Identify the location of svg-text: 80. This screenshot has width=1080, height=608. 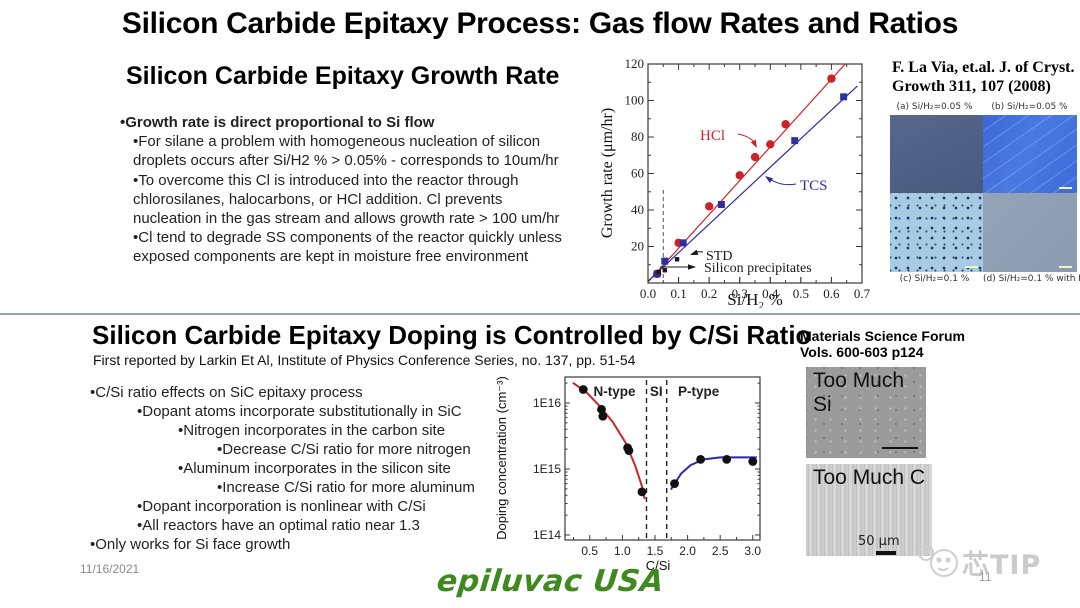
(637, 136).